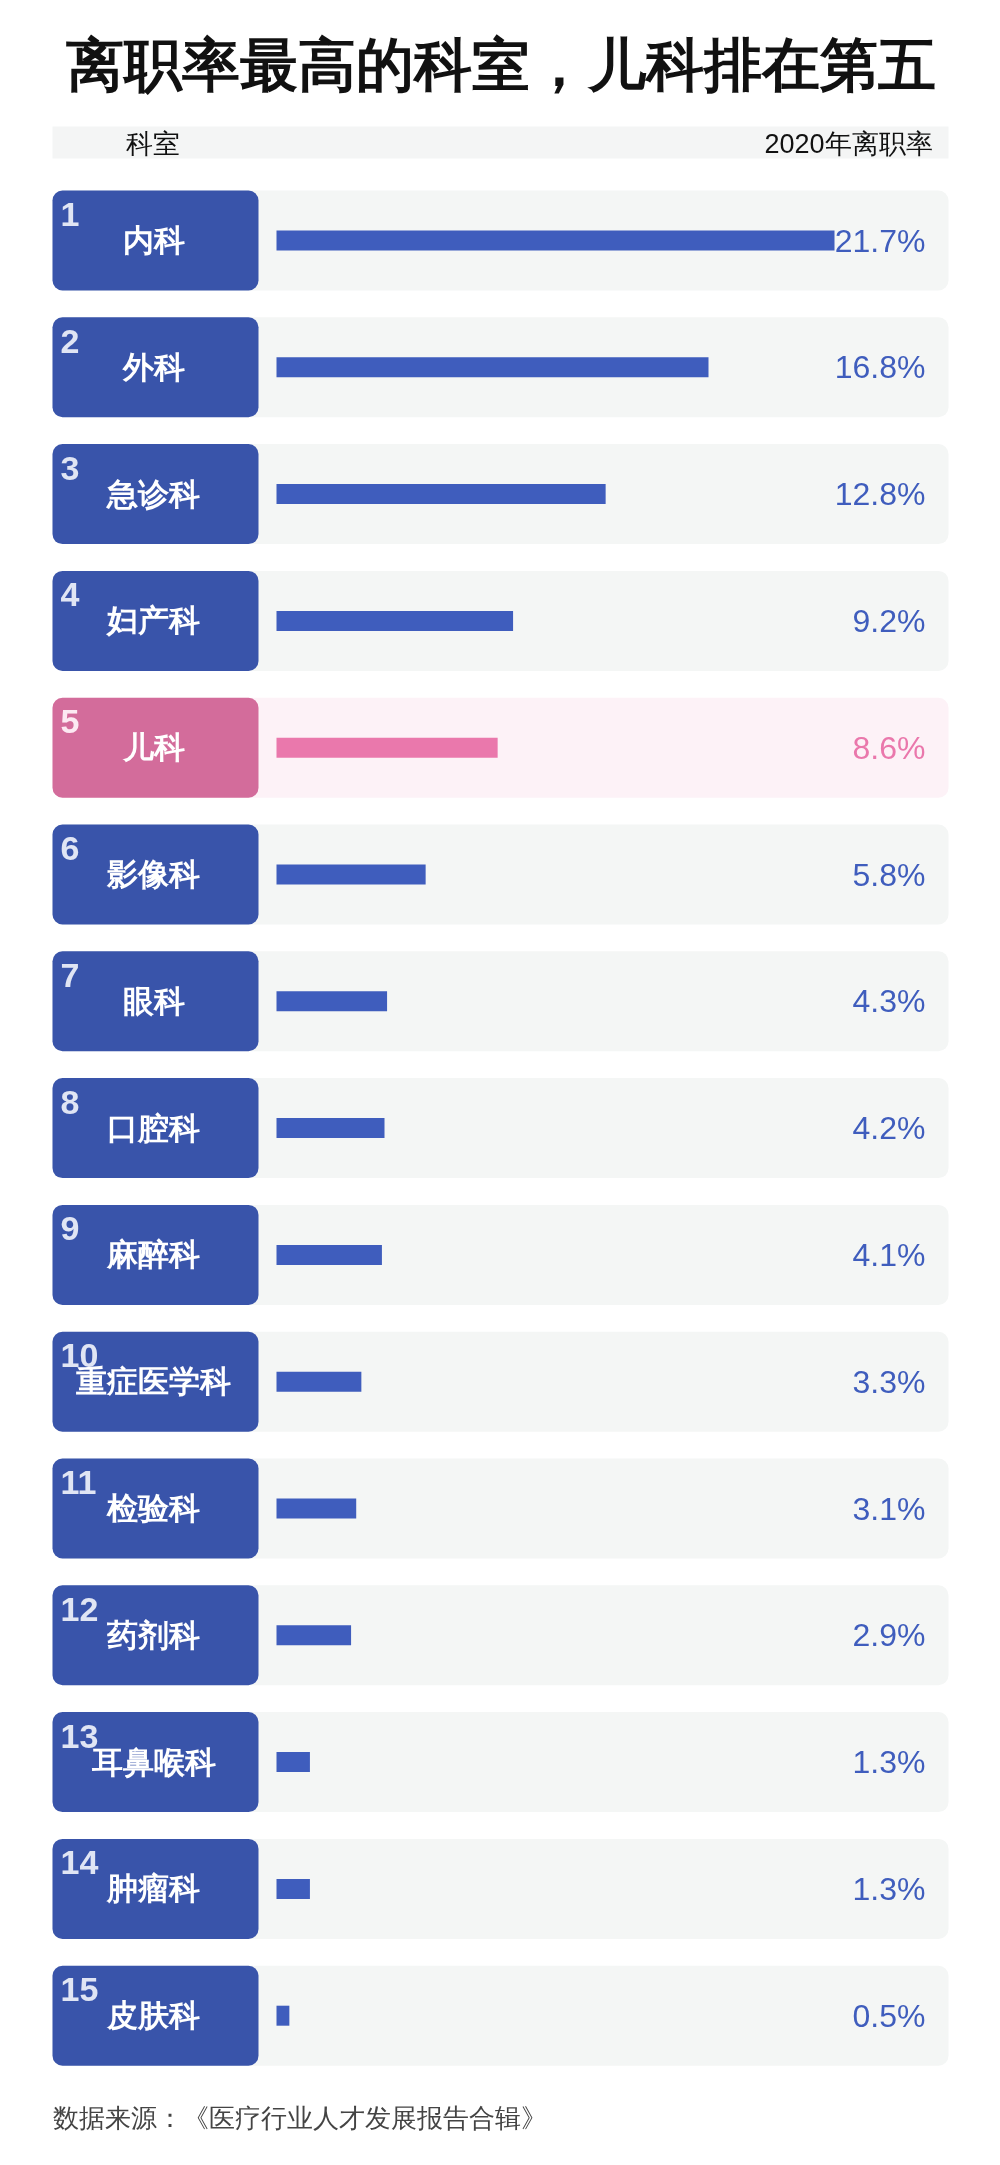 This screenshot has height=2165, width=1000. What do you see at coordinates (79, 1862) in the screenshot?
I see `text: 14` at bounding box center [79, 1862].